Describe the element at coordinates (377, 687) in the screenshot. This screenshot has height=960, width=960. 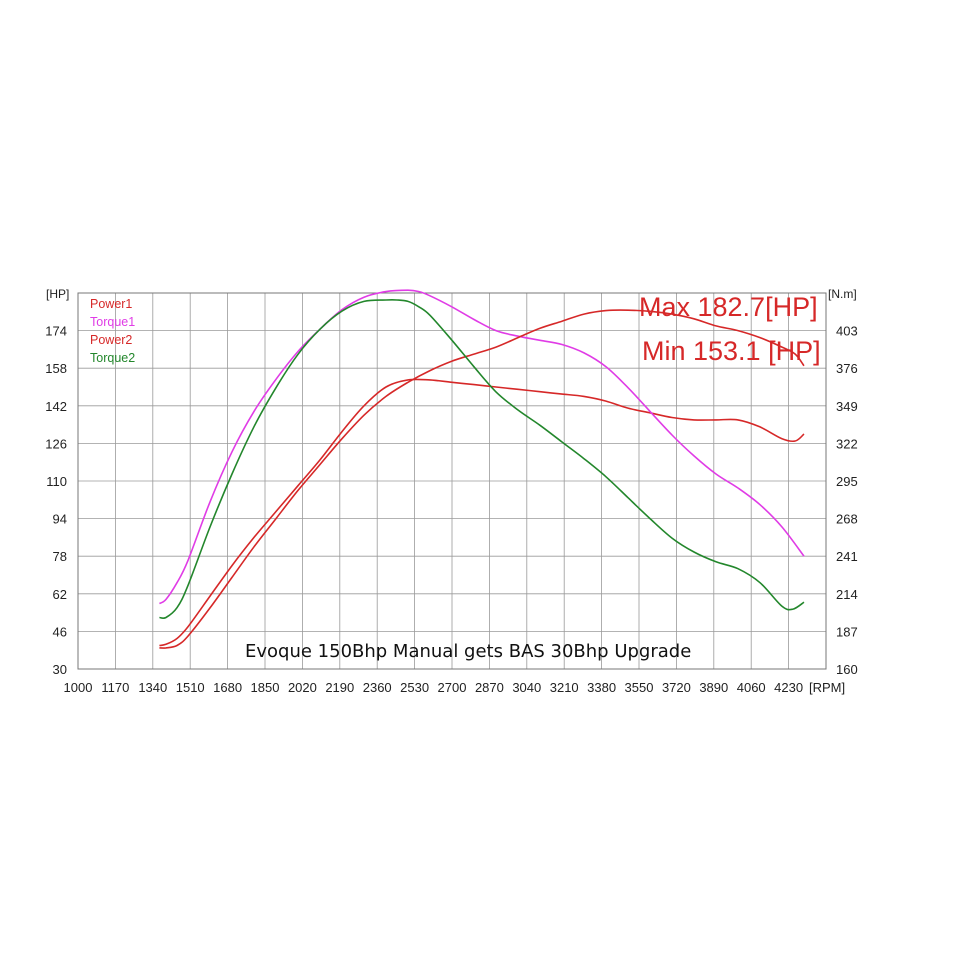
I see `x-tick-label: 2360` at that location.